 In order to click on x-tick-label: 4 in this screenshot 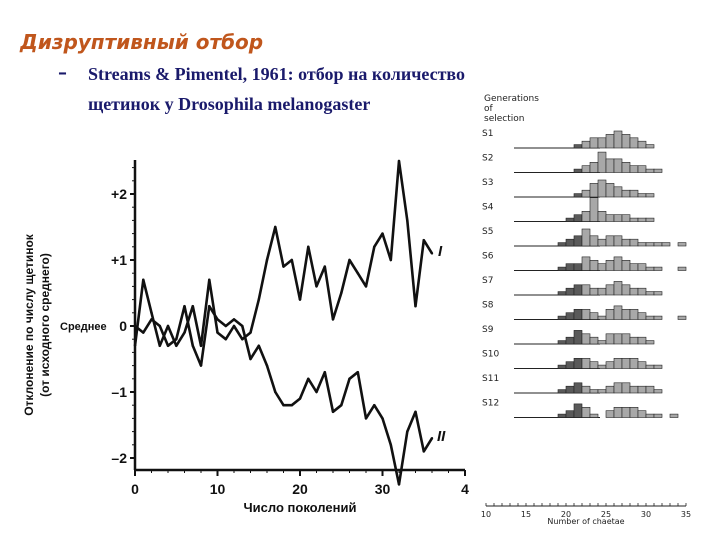, I will do `click(465, 489)`.